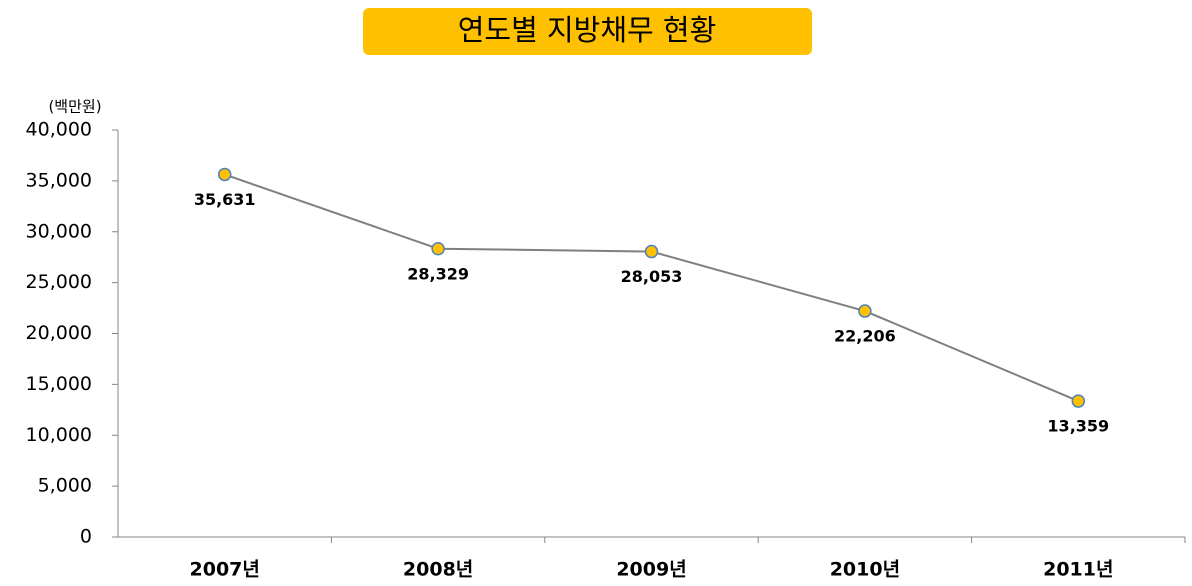 The width and height of the screenshot is (1192, 586). What do you see at coordinates (74, 107) in the screenshot?
I see `y-unit: (백만원)` at bounding box center [74, 107].